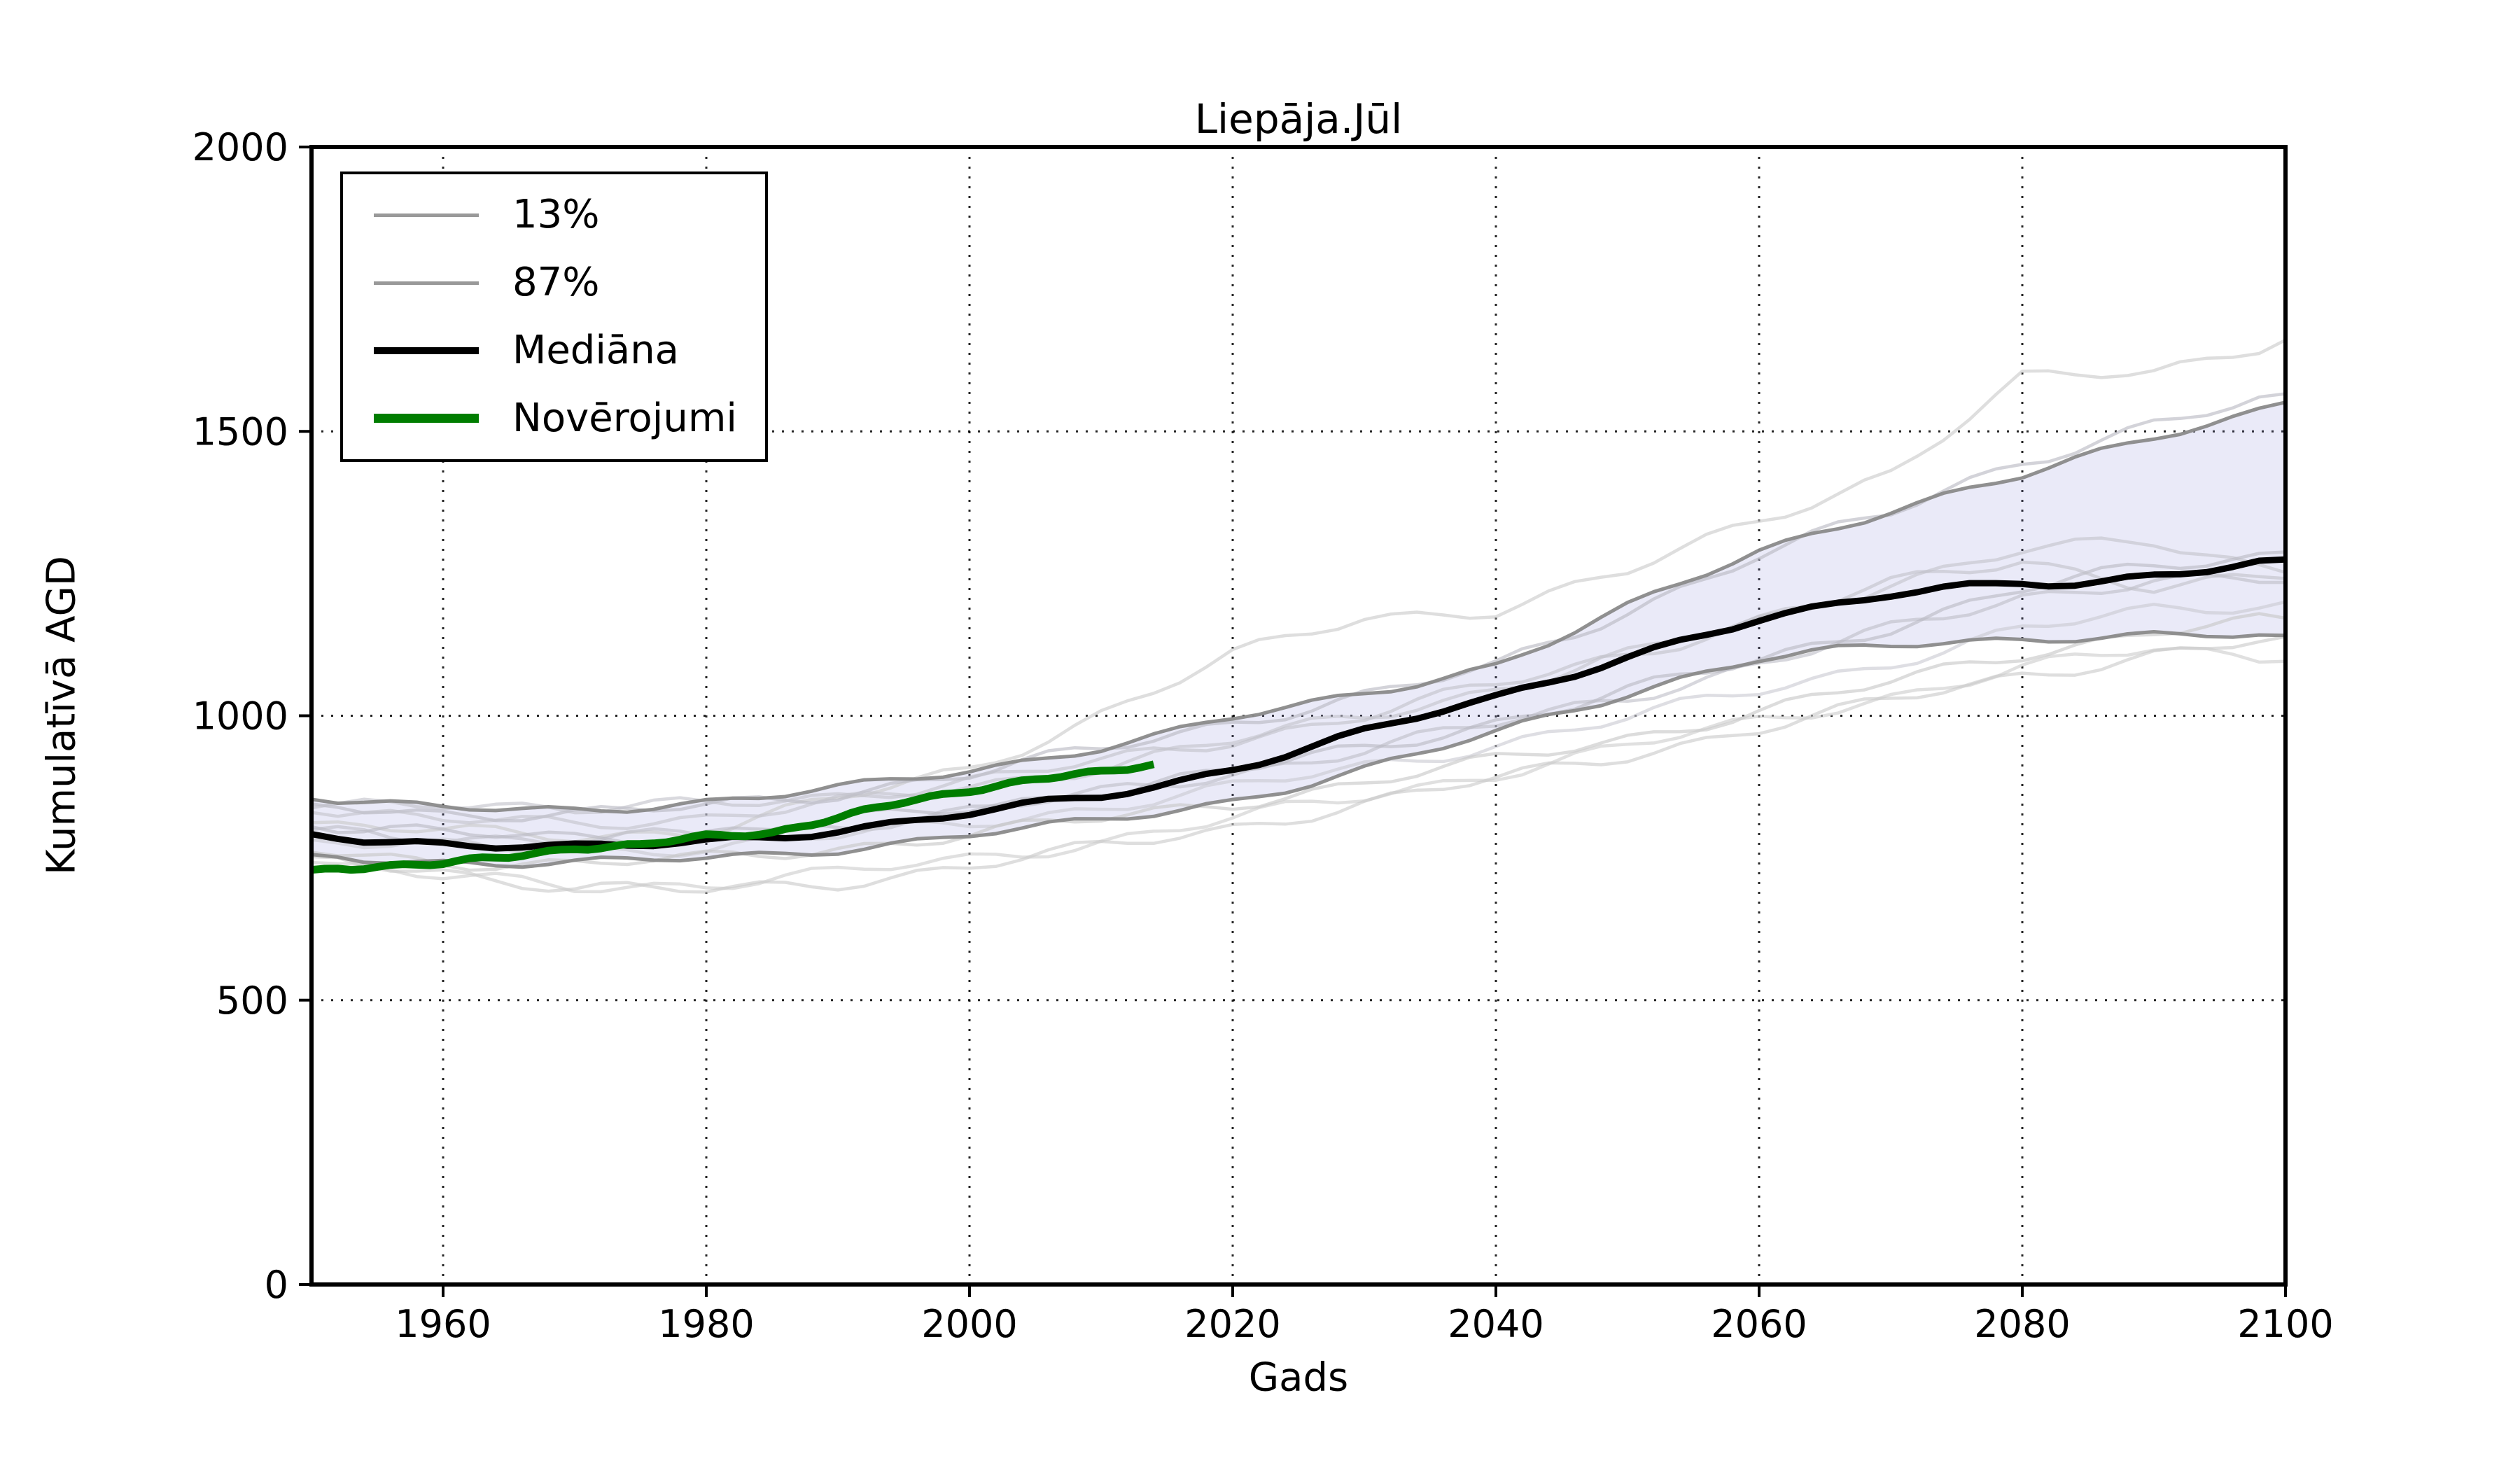 This screenshot has height=1470, width=2520. Describe the element at coordinates (276, 1285) in the screenshot. I see `y-tick-label: 0` at that location.